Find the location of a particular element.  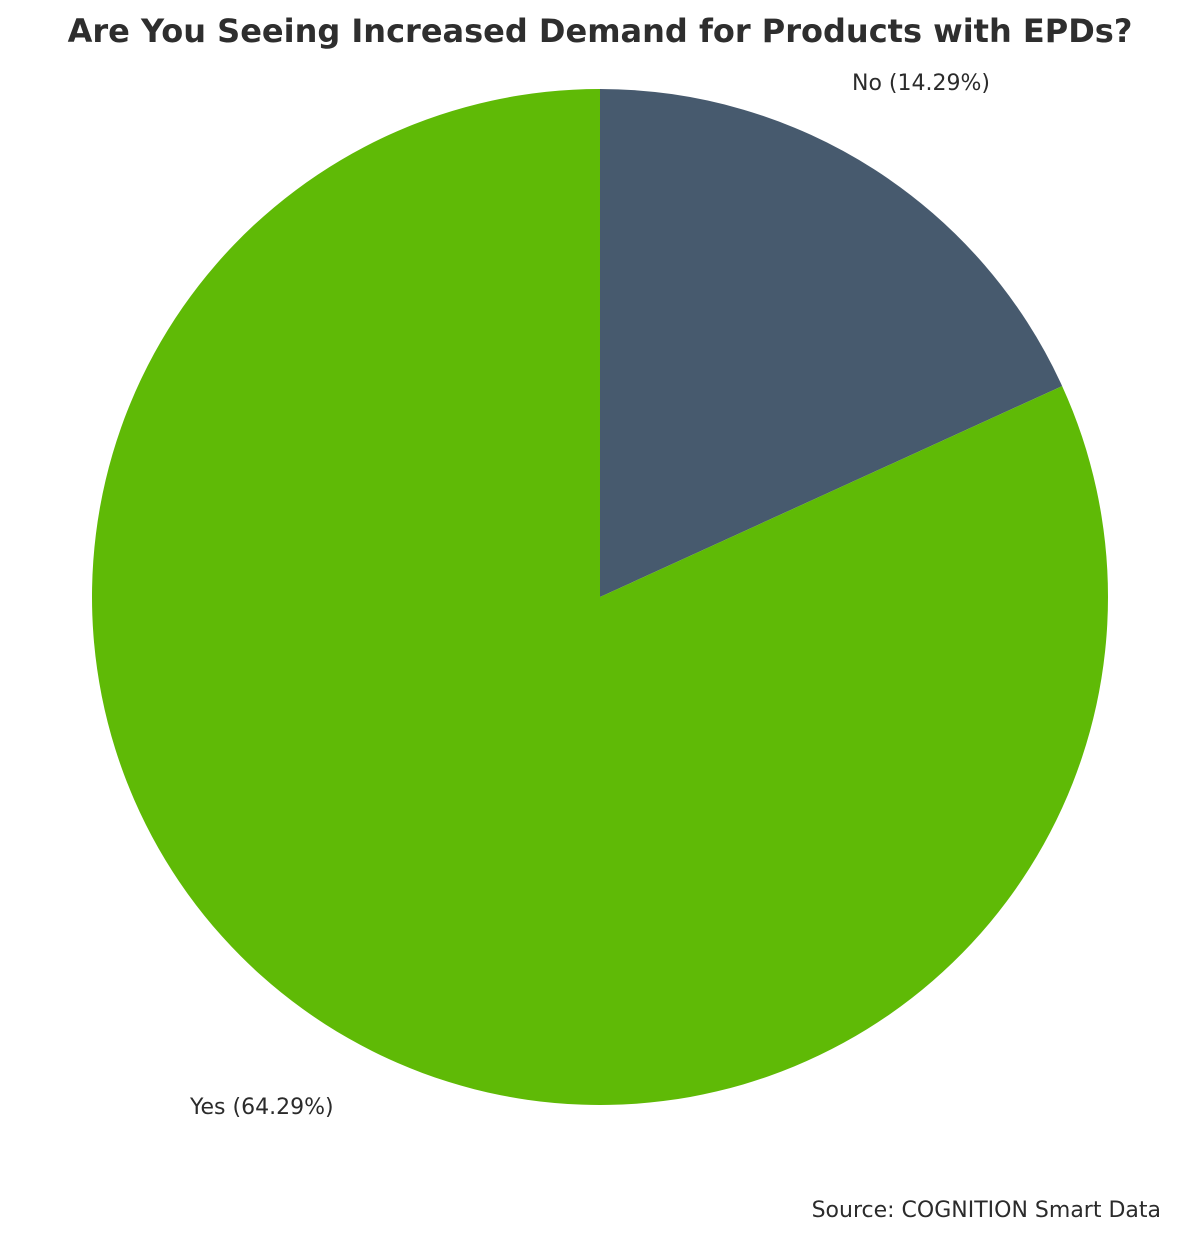

slice-label-yes: Yes (64.29%) is located at coordinates (262, 1107).